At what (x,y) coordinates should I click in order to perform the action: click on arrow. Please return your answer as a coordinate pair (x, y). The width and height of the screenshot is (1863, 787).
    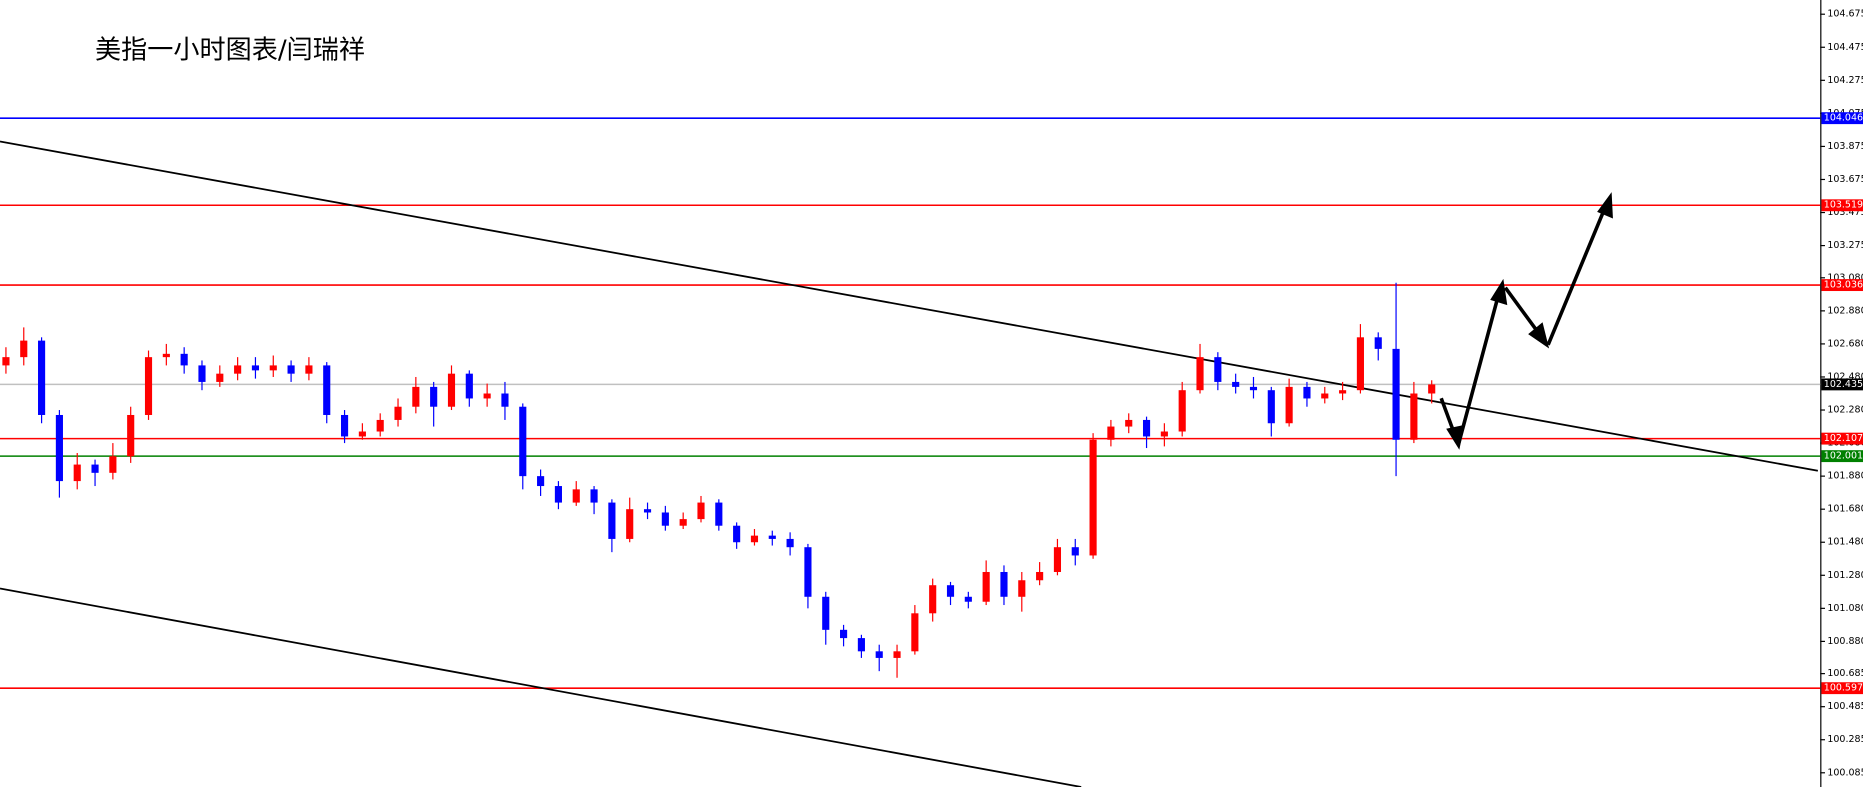
    Looking at the image, I should click on (1479, 366).